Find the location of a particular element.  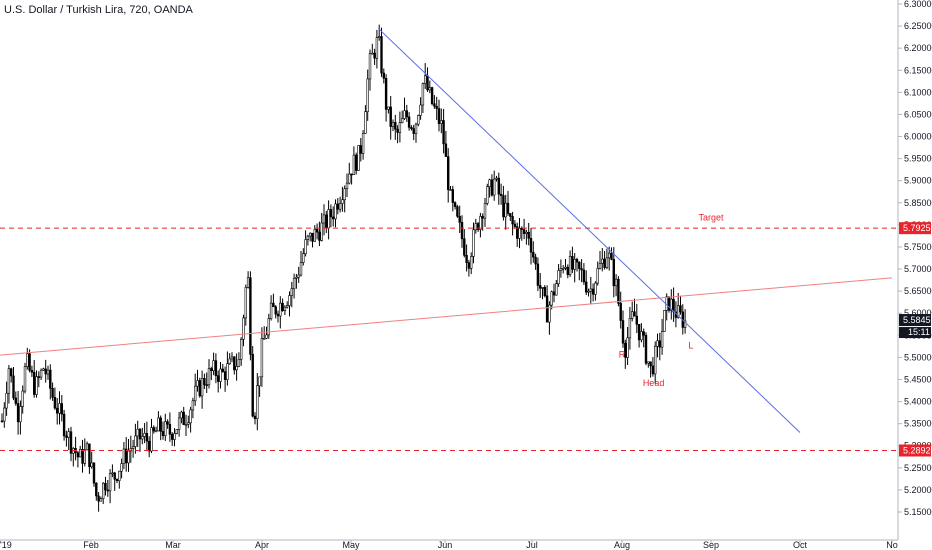

y-tick-label: 5.25000 is located at coordinates (918, 468).